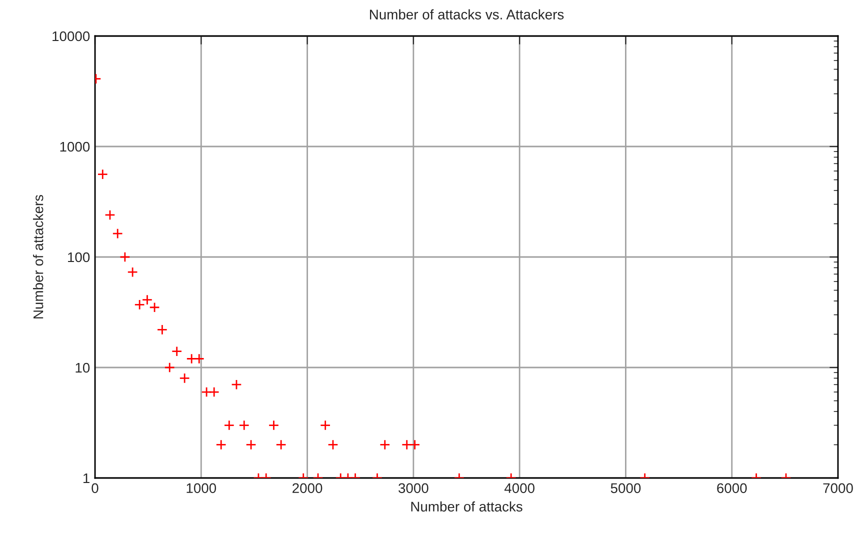 This screenshot has width=857, height=533. Describe the element at coordinates (519, 488) in the screenshot. I see `x-tick-label: 4000` at that location.